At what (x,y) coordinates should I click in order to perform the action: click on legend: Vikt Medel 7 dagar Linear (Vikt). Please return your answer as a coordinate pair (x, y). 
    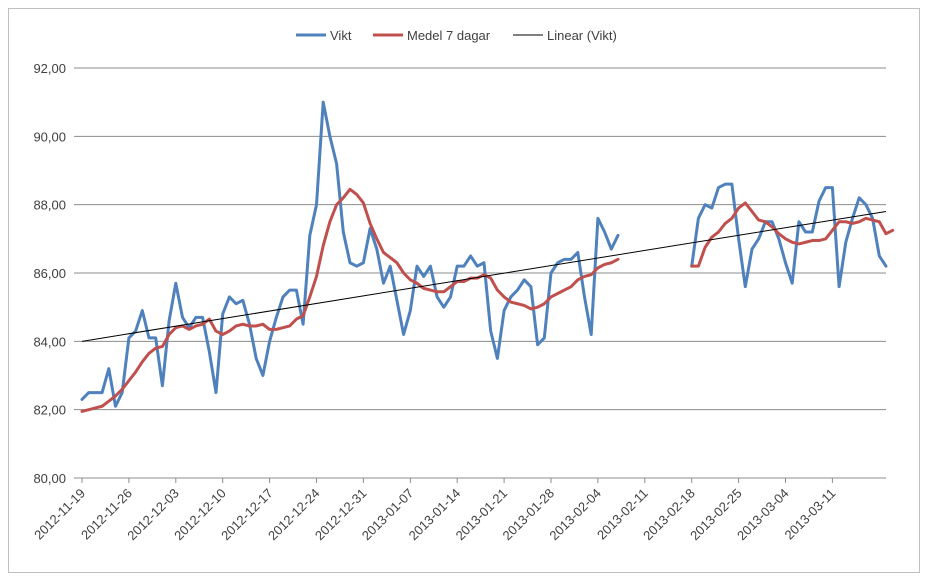
    Looking at the image, I should click on (456, 35).